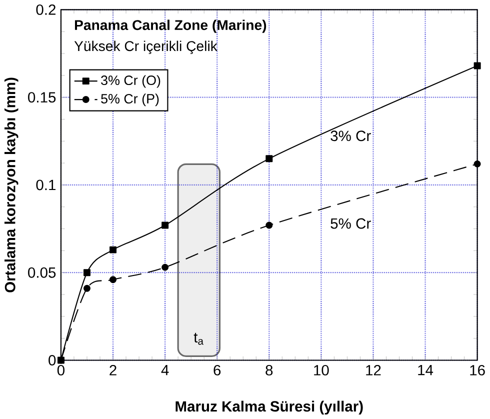 The width and height of the screenshot is (490, 419). Describe the element at coordinates (350, 223) in the screenshot. I see `annotation: 5% Cr` at that location.